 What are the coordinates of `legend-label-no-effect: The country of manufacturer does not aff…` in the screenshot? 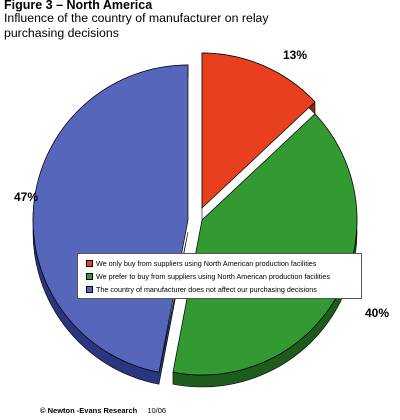 It's located at (206, 289).